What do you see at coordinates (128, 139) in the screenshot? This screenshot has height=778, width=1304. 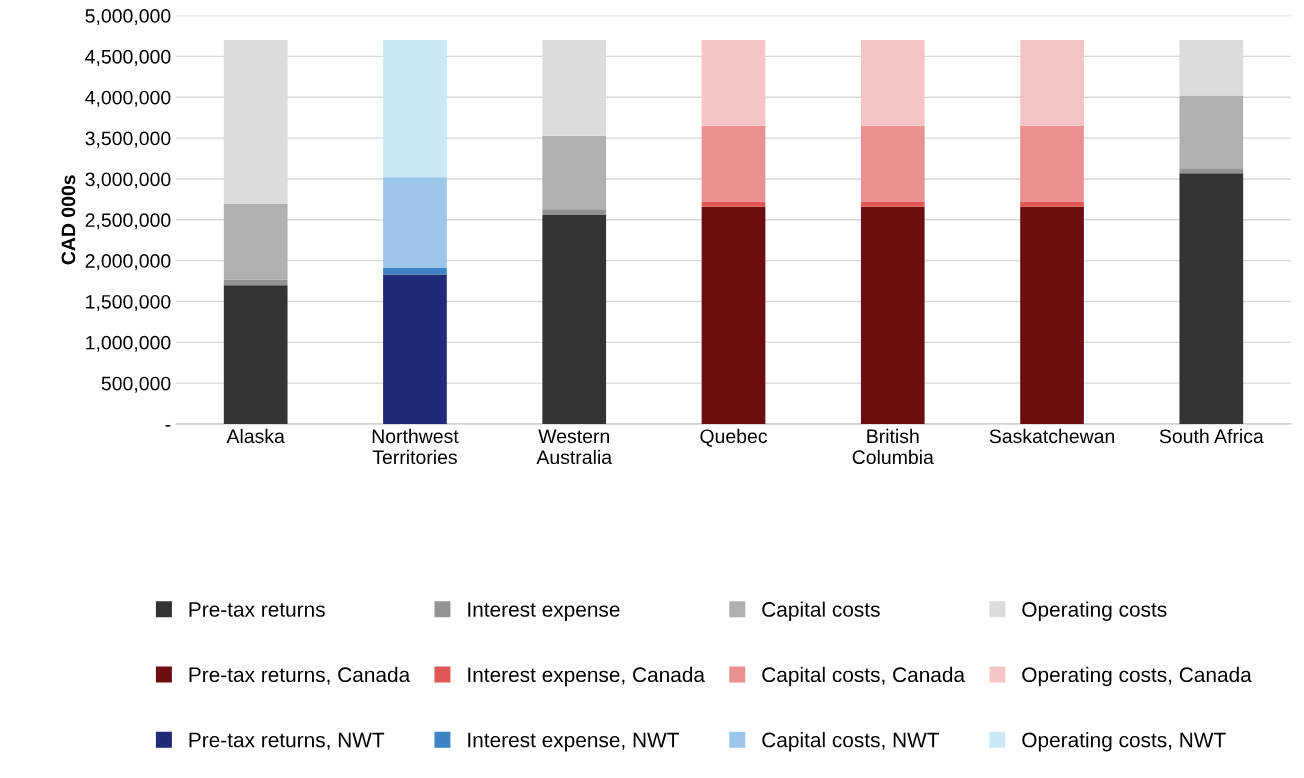 I see `y-tick-label: 3,500,000` at bounding box center [128, 139].